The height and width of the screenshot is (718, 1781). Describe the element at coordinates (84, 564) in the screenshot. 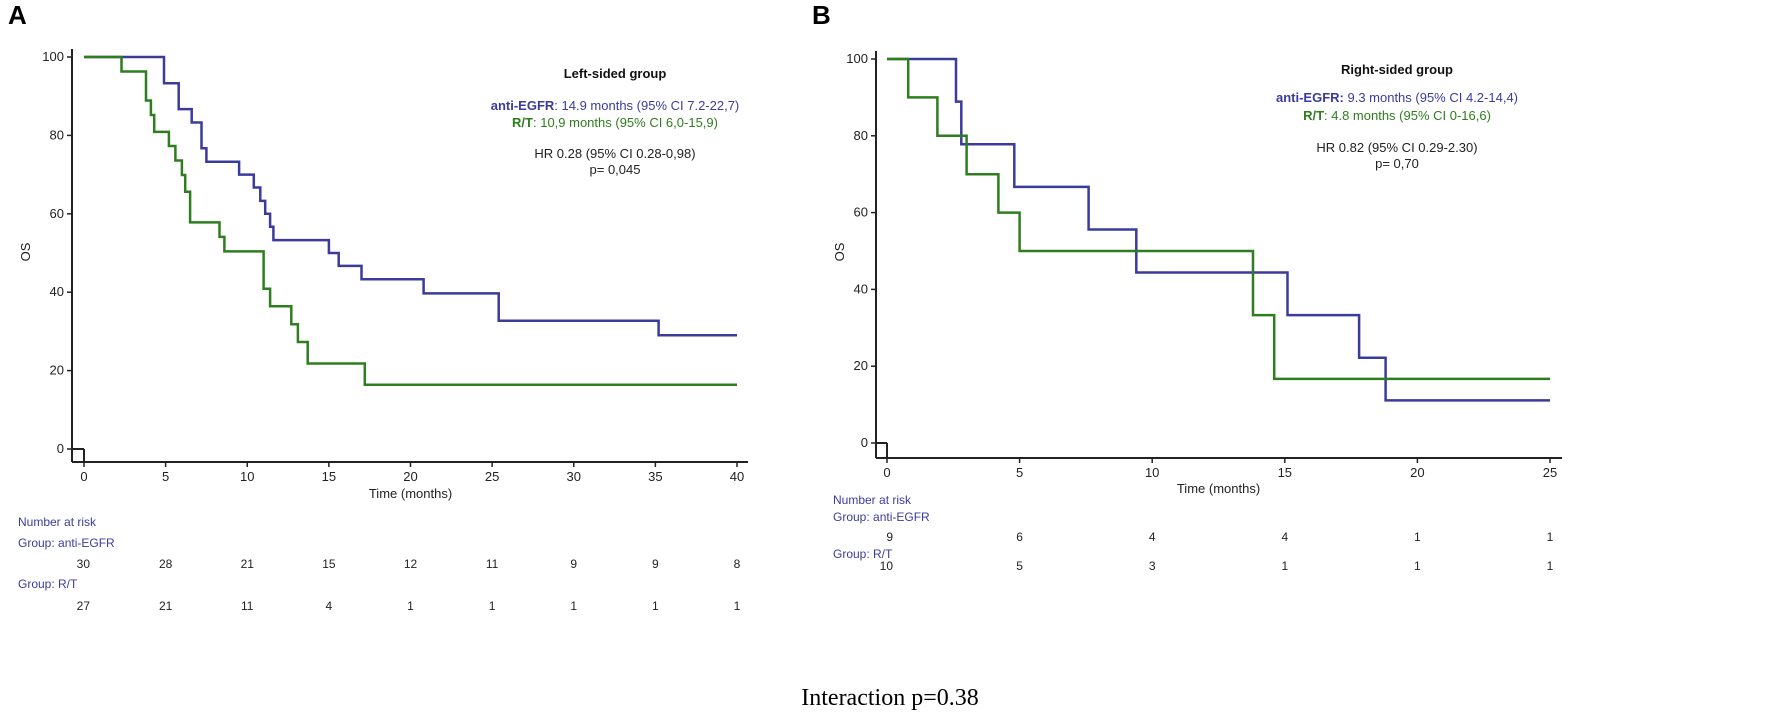

I see `risk-count-anti-egfr: 30` at that location.